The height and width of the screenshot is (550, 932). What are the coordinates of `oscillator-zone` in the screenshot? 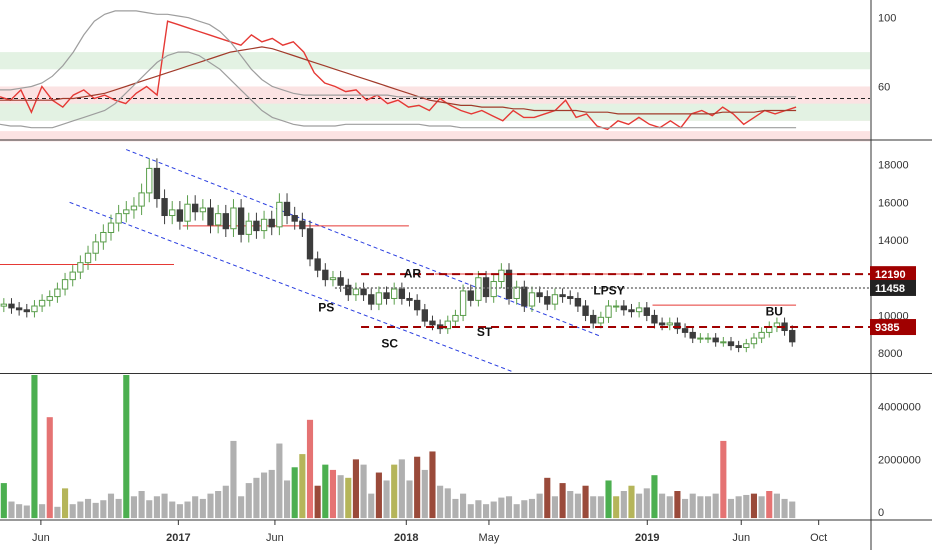 It's located at (435, 61).